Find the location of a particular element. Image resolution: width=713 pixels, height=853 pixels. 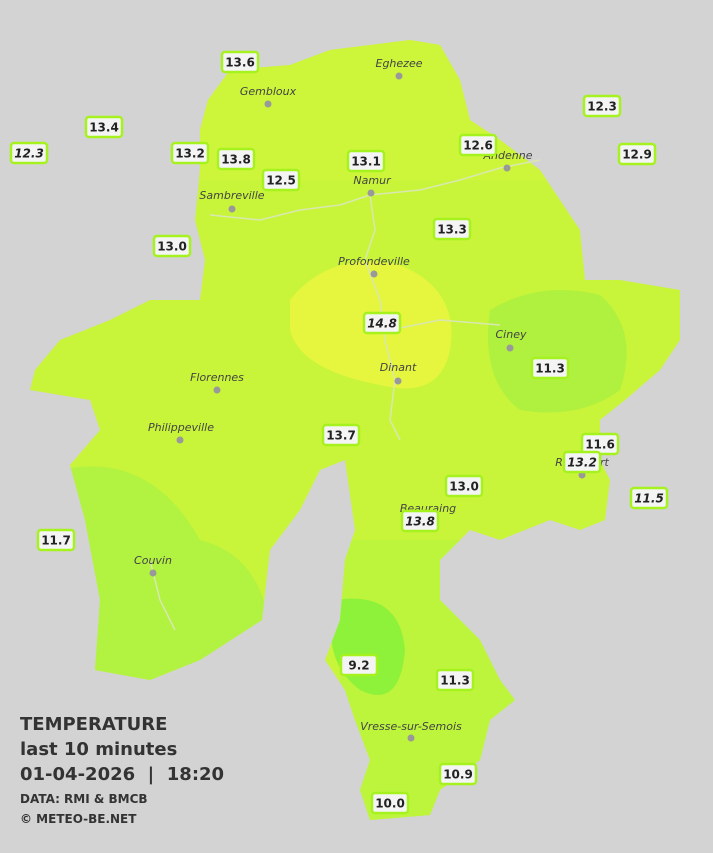

station-value: 12.9 is located at coordinates (637, 155).